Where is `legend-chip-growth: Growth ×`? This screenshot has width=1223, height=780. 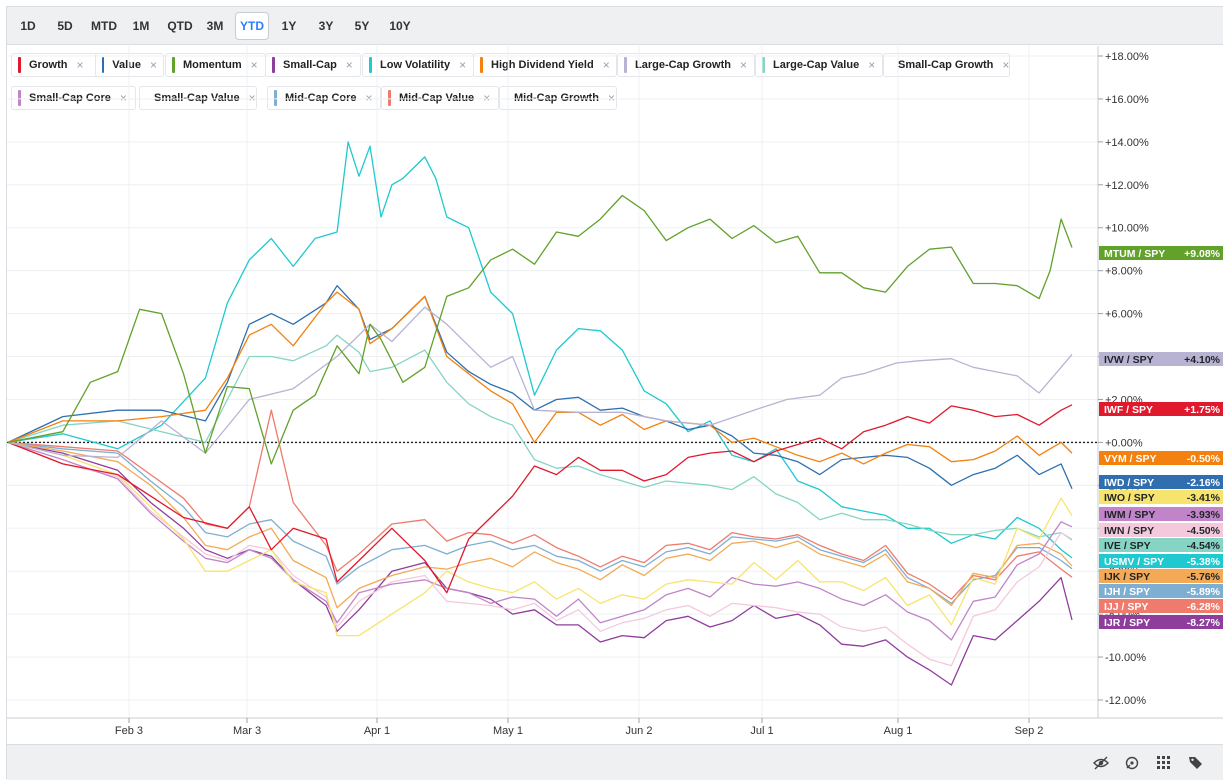
legend-chip-growth: Growth × is located at coordinates (57, 65).